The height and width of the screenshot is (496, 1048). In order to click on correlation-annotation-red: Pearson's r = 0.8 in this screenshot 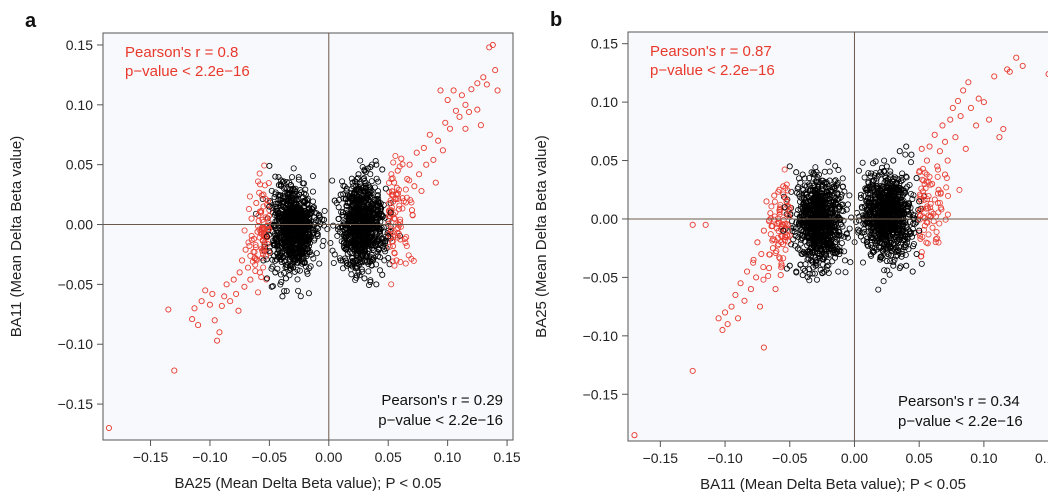, I will do `click(181, 52)`.